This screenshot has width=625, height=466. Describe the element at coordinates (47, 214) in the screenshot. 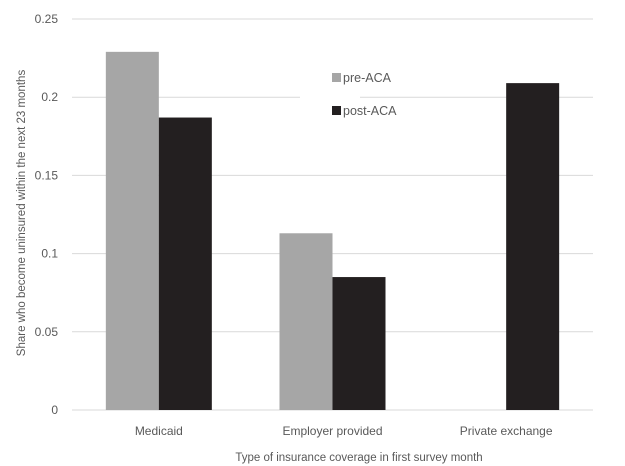

I see `y-axis-ticks: 0 0.05 0.1 0.15 0.2 0.25` at that location.